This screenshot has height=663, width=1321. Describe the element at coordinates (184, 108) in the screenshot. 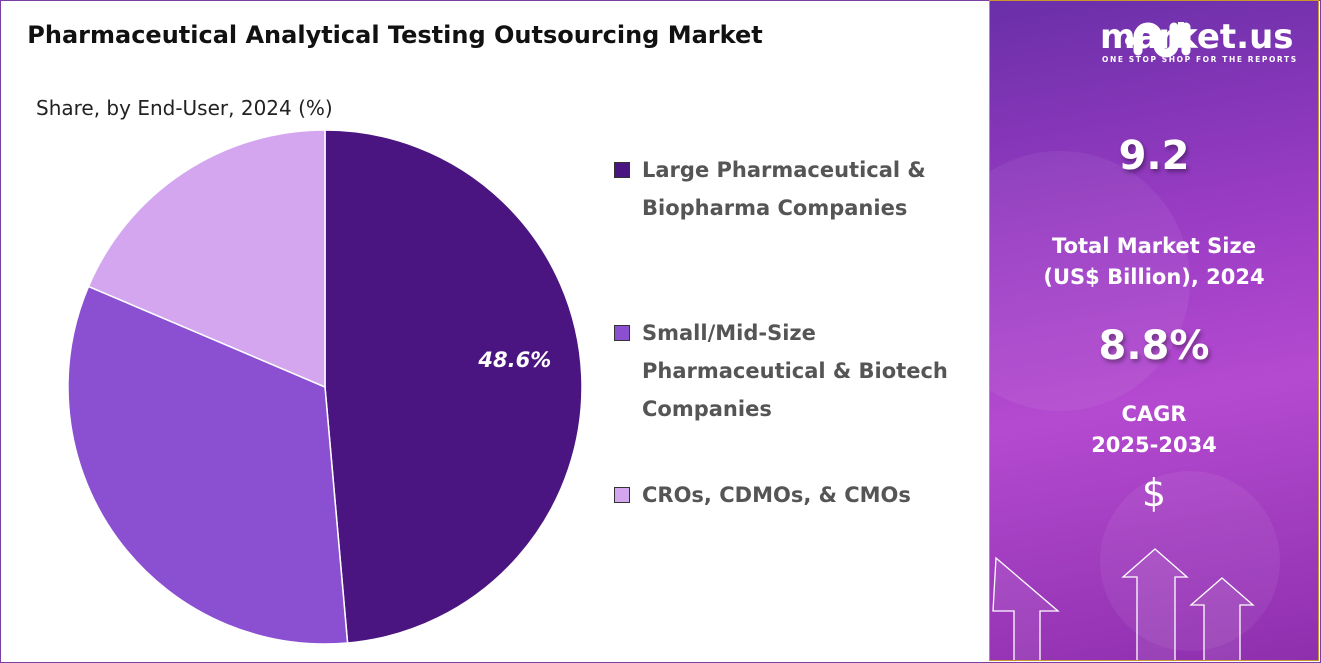

I see `chart-subtitle: Share, by End-User, 2024 (%)` at that location.